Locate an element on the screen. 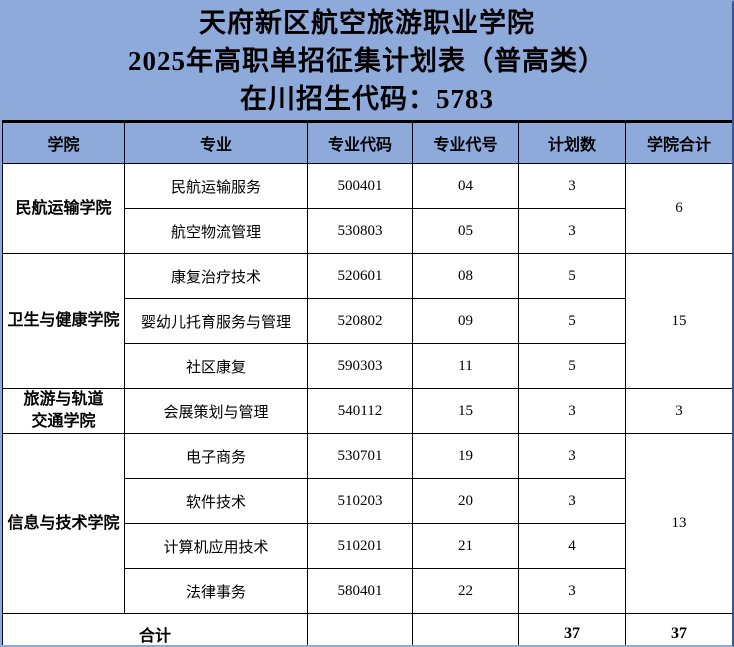  header-major-code: 专业代码 is located at coordinates (360, 143).